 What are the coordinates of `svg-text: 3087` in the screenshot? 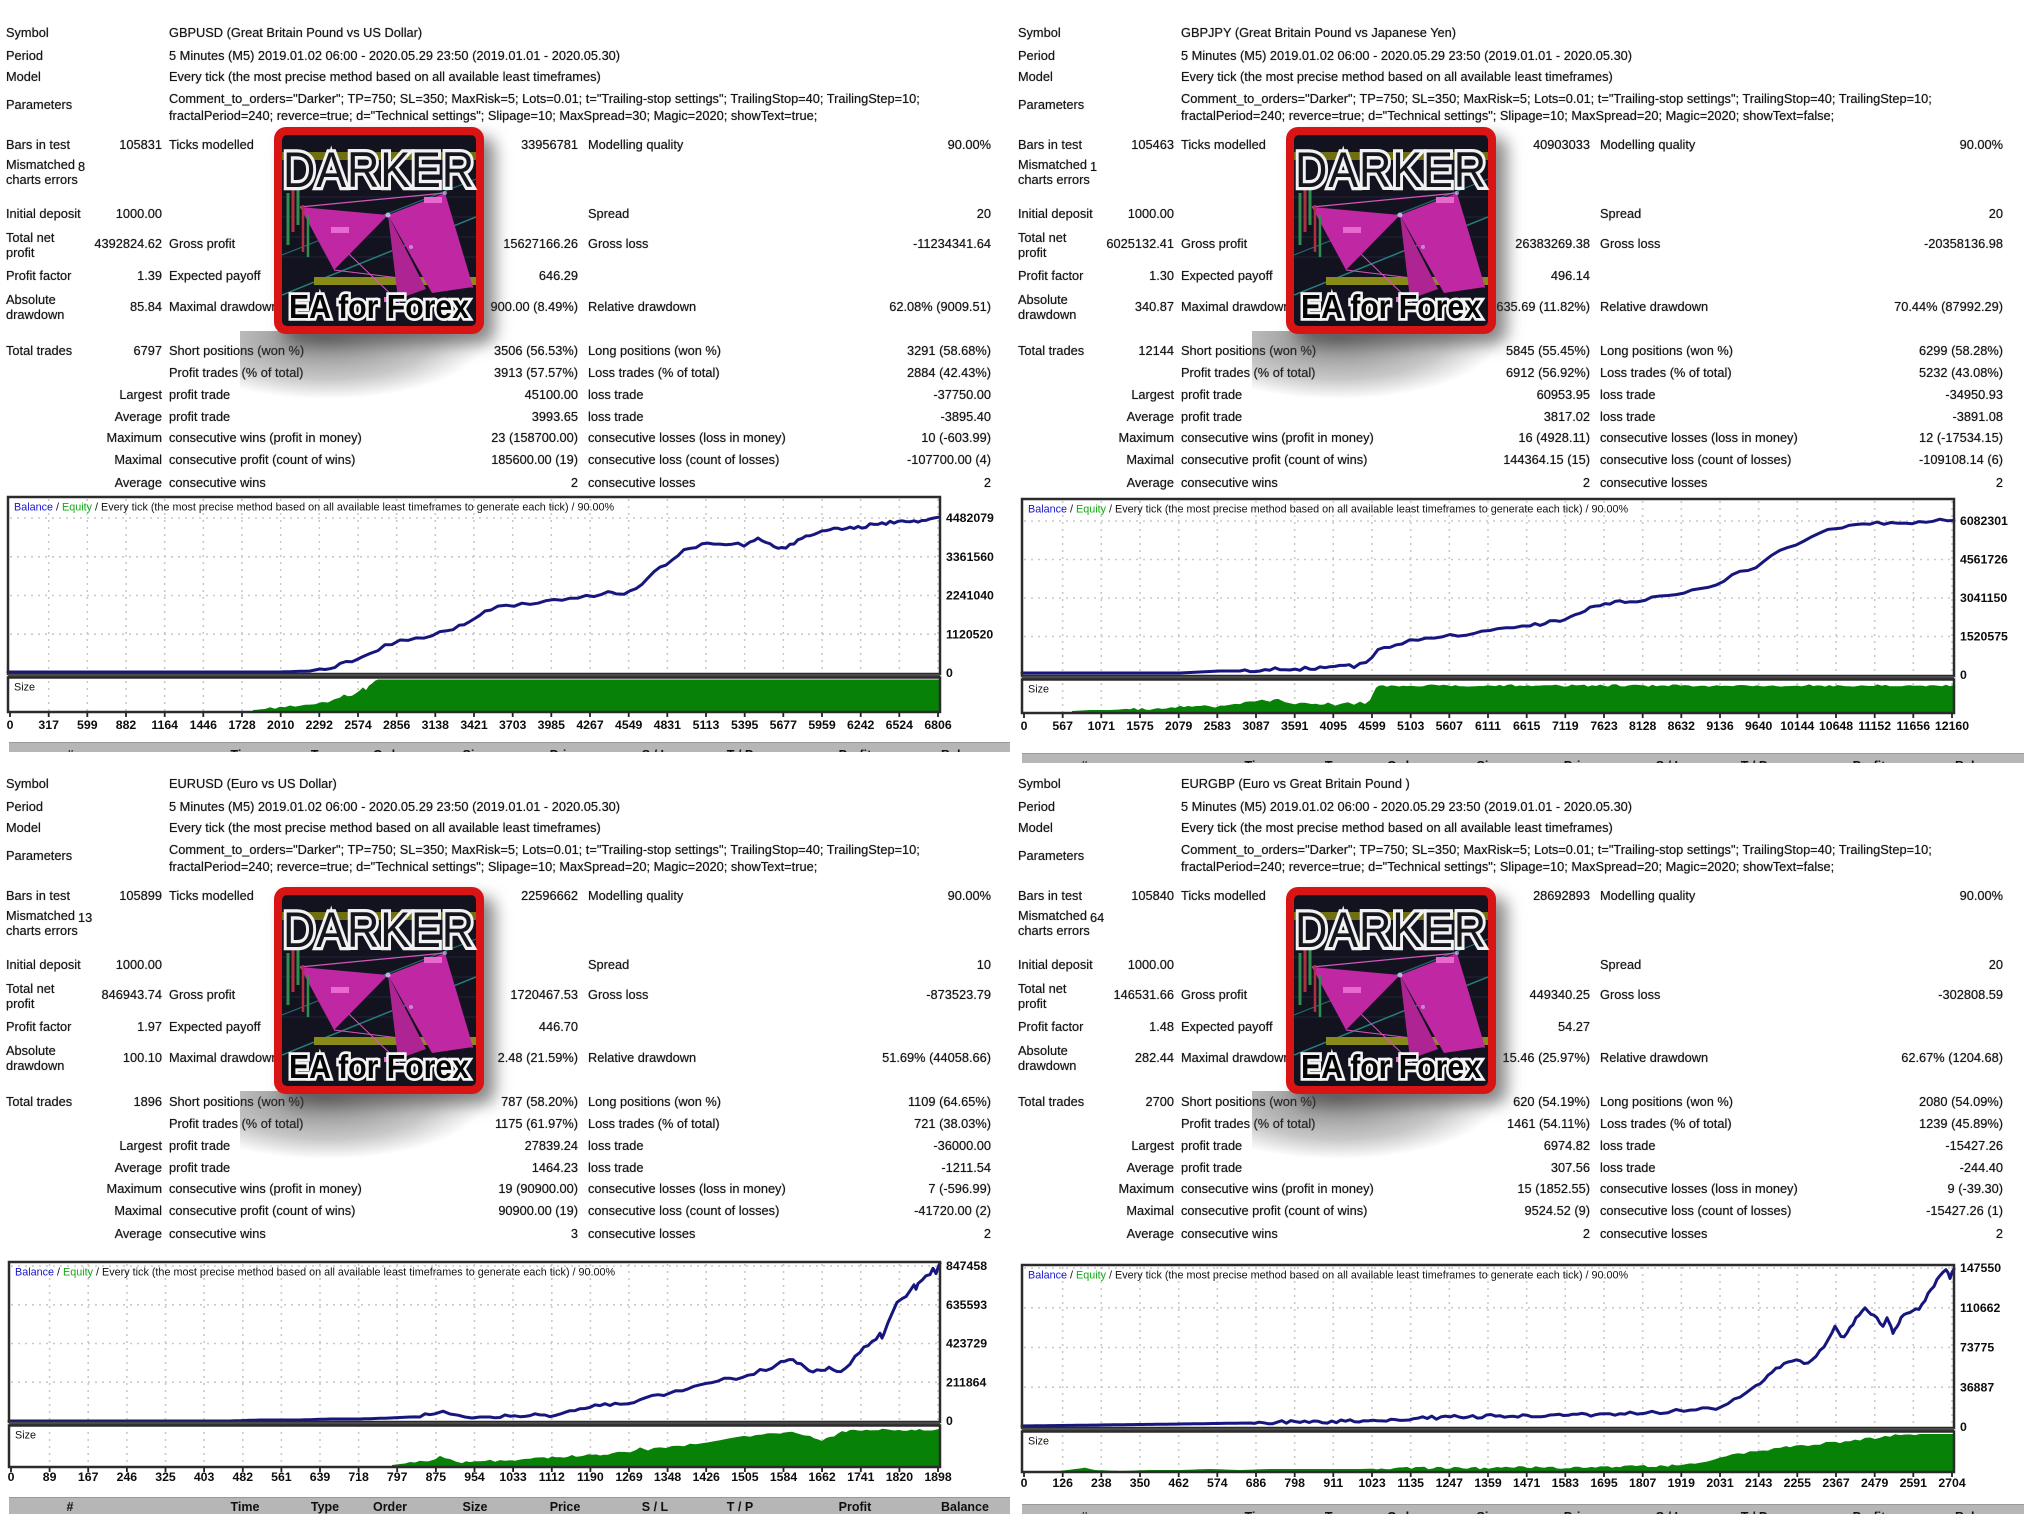 It's located at (1256, 726).